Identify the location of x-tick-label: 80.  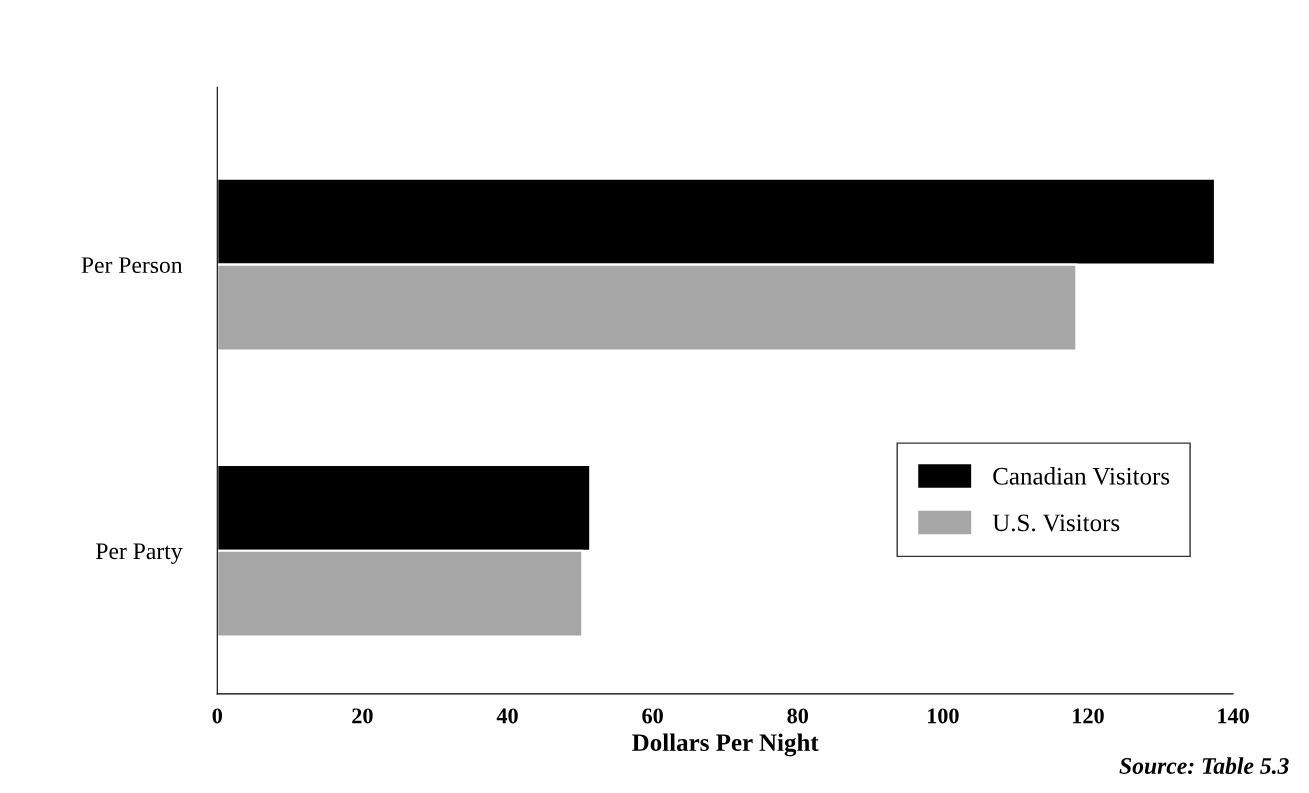
(798, 716).